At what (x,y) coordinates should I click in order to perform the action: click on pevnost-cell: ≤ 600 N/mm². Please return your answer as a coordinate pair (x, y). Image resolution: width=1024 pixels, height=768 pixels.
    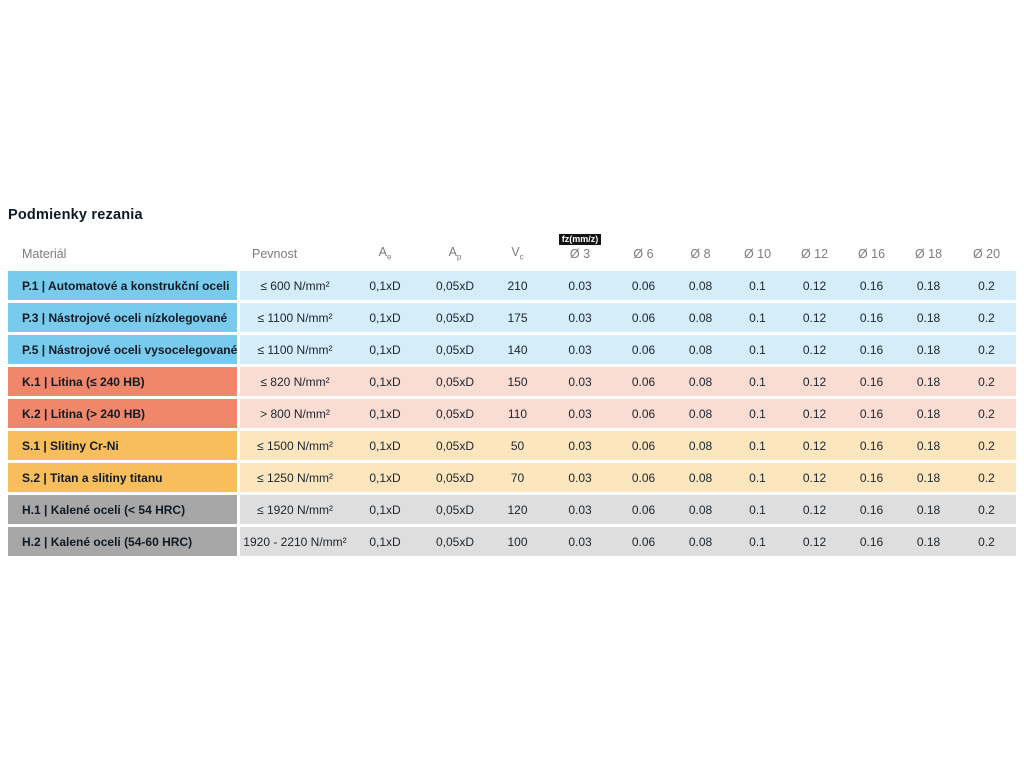
    Looking at the image, I should click on (295, 285).